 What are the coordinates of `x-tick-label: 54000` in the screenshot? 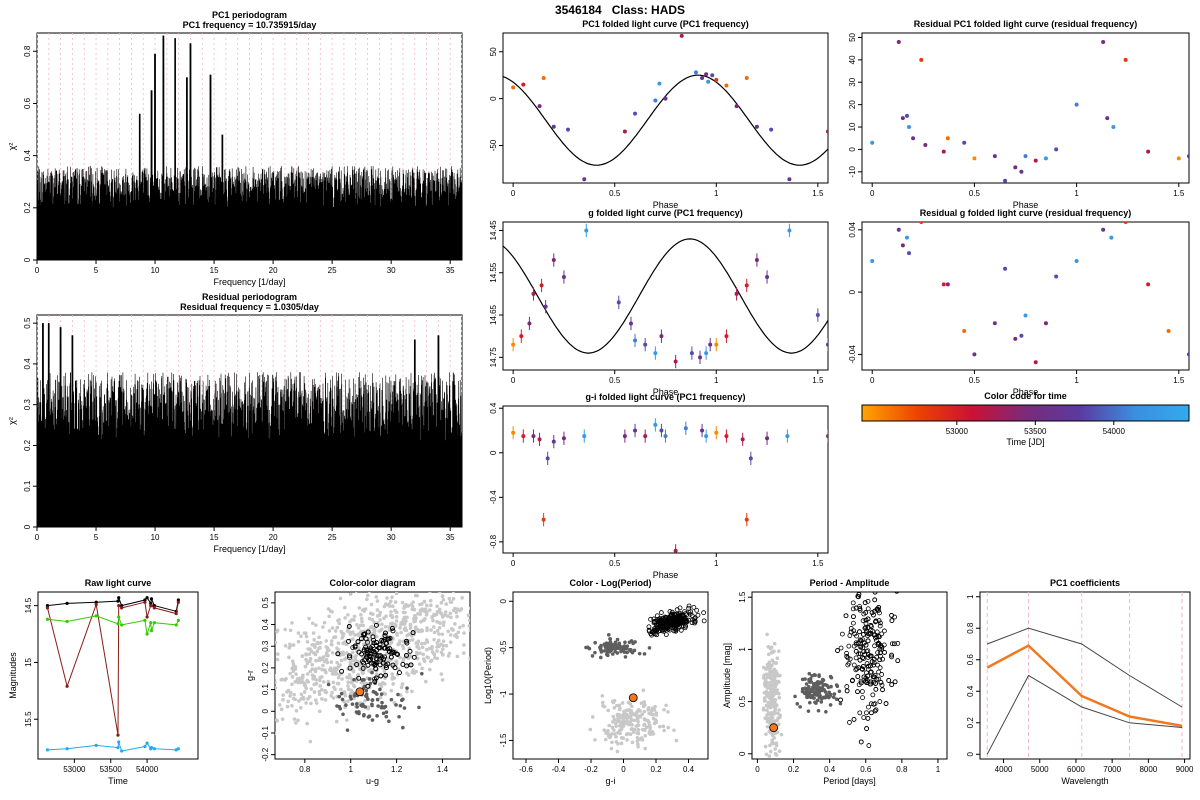 It's located at (147, 769).